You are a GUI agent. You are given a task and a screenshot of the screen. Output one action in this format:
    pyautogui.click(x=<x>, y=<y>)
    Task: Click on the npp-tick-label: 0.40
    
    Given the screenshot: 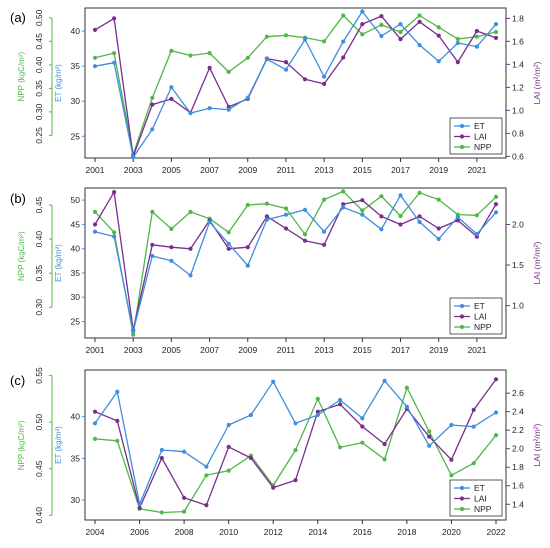 What is the action you would take?
    pyautogui.click(x=39, y=239)
    